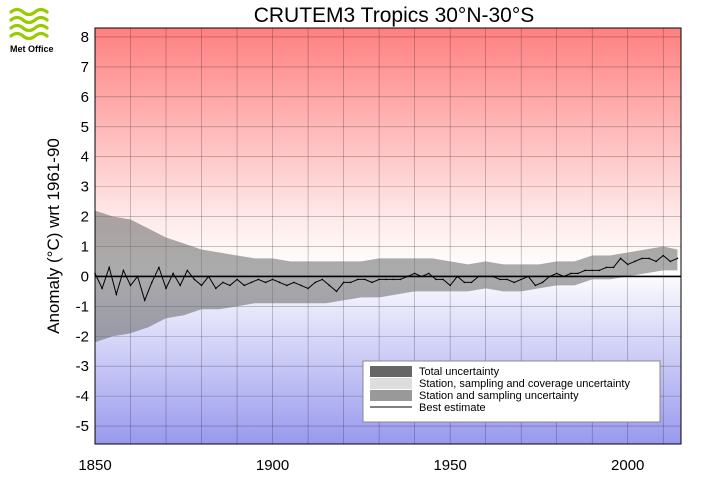 This screenshot has height=504, width=708. Describe the element at coordinates (82, 396) in the screenshot. I see `y-tick-label: -4` at that location.